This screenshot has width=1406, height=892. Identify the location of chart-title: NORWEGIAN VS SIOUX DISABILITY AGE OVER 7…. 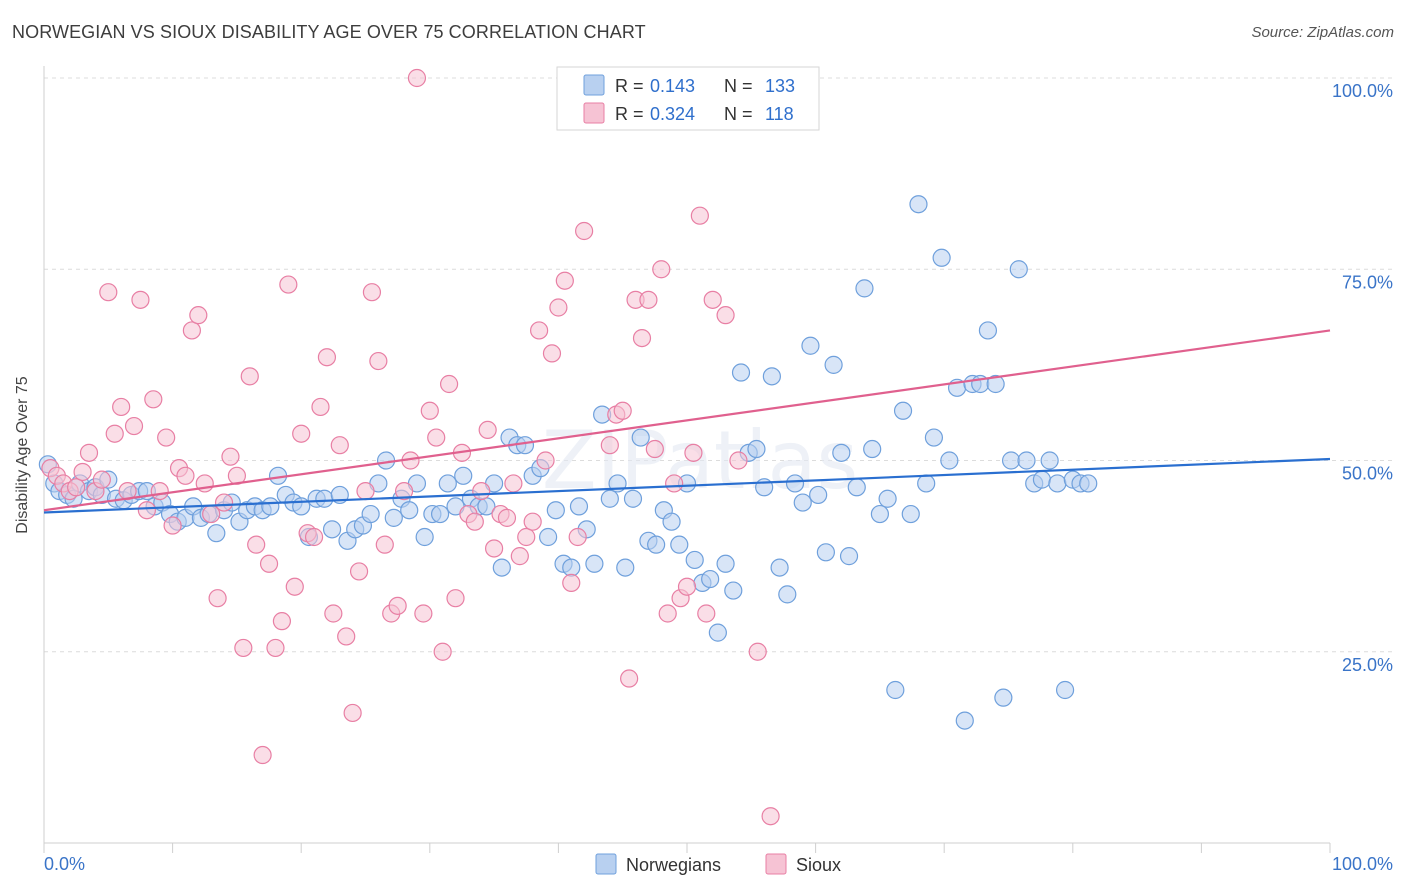
(329, 32).